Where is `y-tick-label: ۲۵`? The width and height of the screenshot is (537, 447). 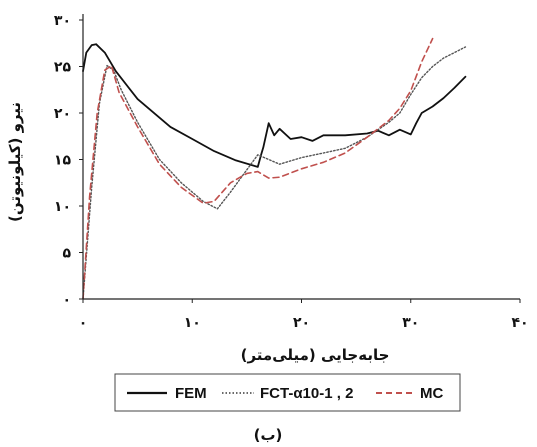 y-tick-label: ۲۵ is located at coordinates (63, 68).